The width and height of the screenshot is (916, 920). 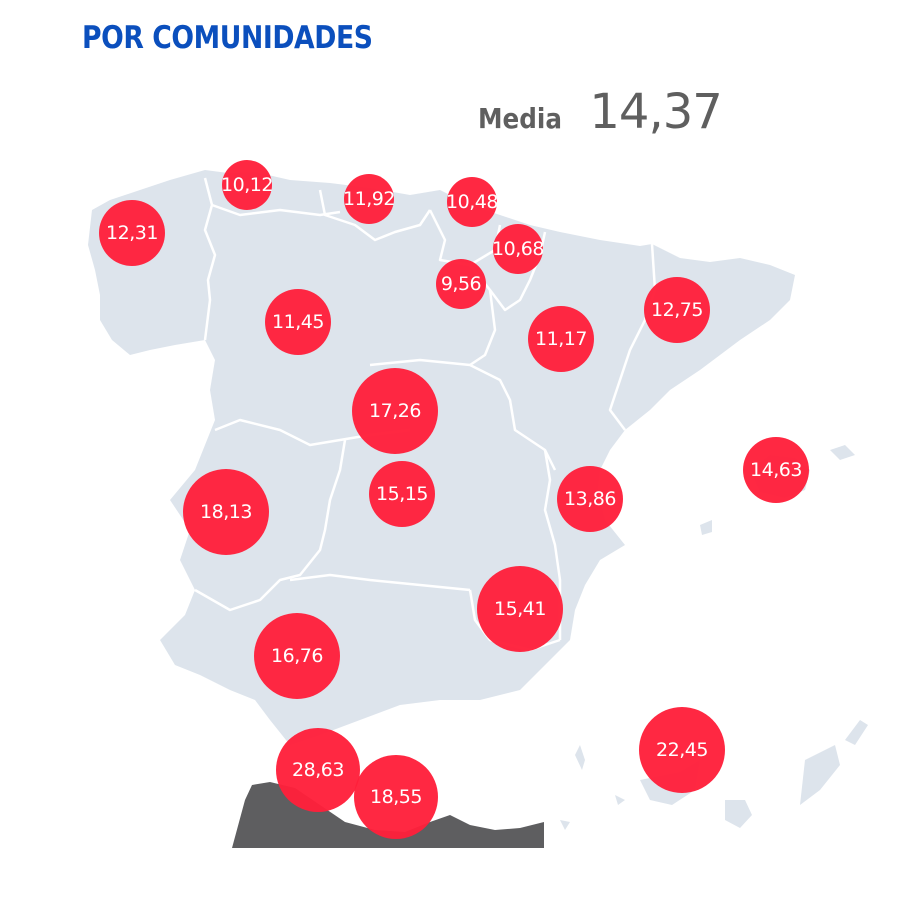 I want to click on region-value-label: 11,92, so click(x=369, y=199).